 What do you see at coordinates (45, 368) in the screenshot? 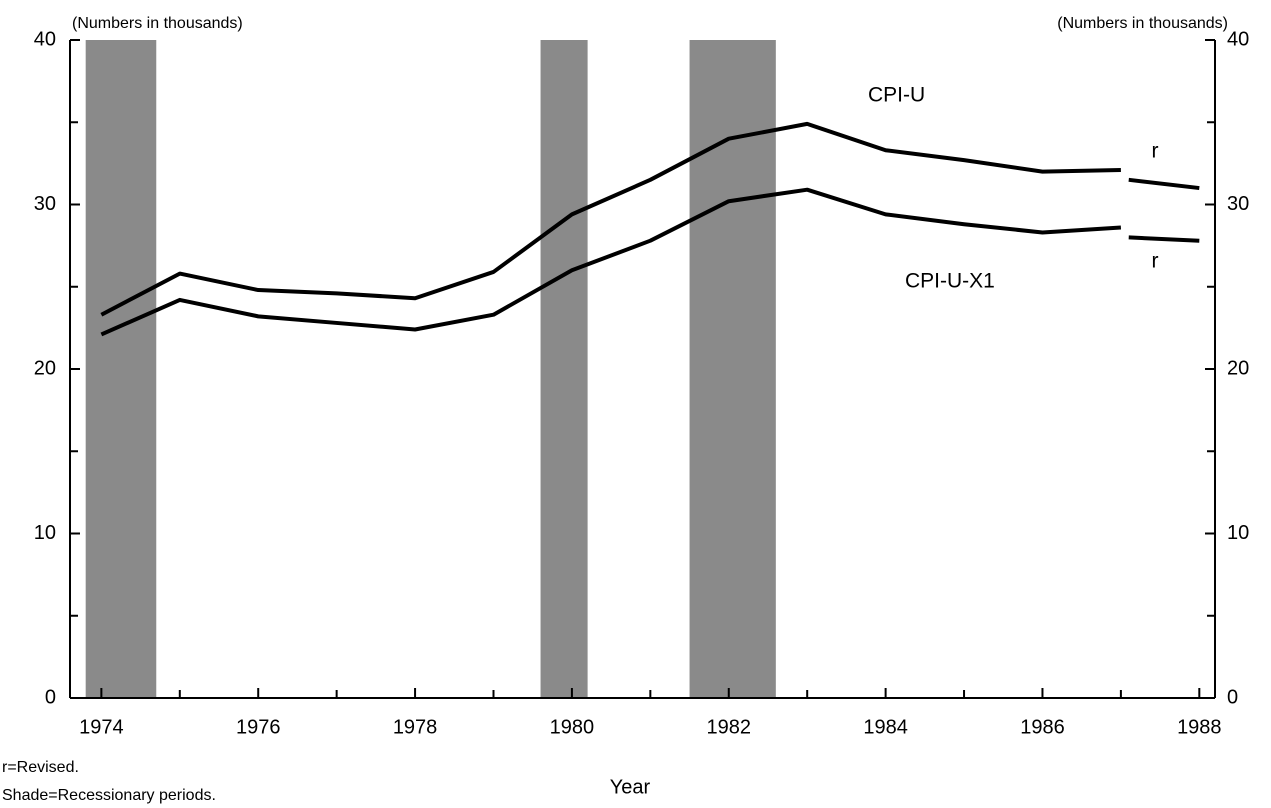
I see `y-tick-label: 20` at bounding box center [45, 368].